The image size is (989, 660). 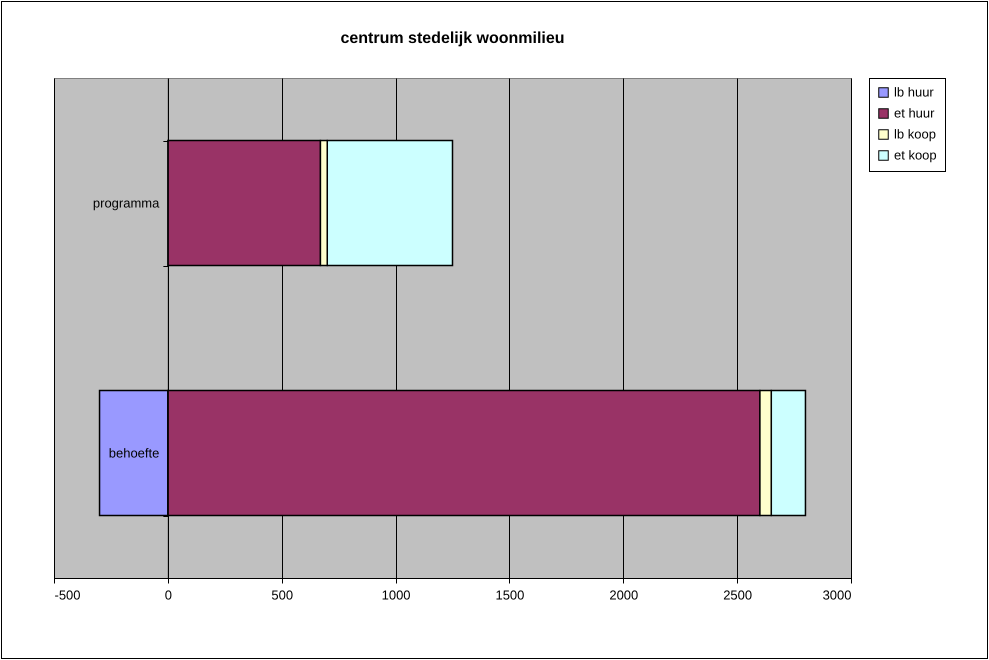 What do you see at coordinates (452, 38) in the screenshot?
I see `chart-title: centrum stedelijk woonmilieu` at bounding box center [452, 38].